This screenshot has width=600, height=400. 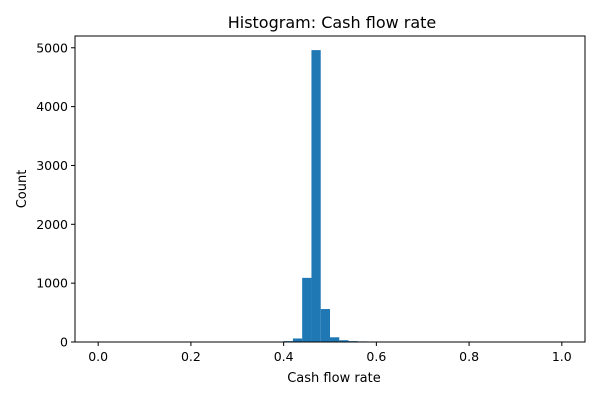 What do you see at coordinates (469, 356) in the screenshot?
I see `x-tick-label: 0.8` at bounding box center [469, 356].